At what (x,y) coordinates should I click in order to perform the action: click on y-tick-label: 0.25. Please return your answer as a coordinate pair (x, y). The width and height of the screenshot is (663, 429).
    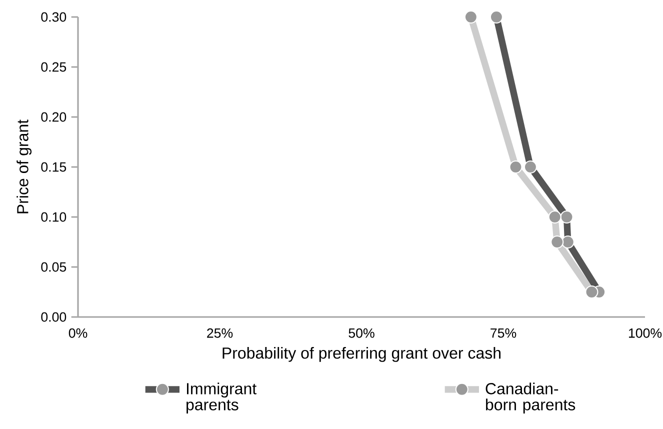
    Looking at the image, I should click on (53, 67).